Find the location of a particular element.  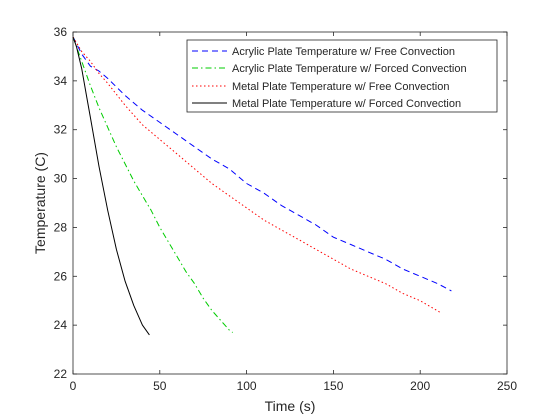

y-axis-label: Temperature (C) is located at coordinates (40, 203).